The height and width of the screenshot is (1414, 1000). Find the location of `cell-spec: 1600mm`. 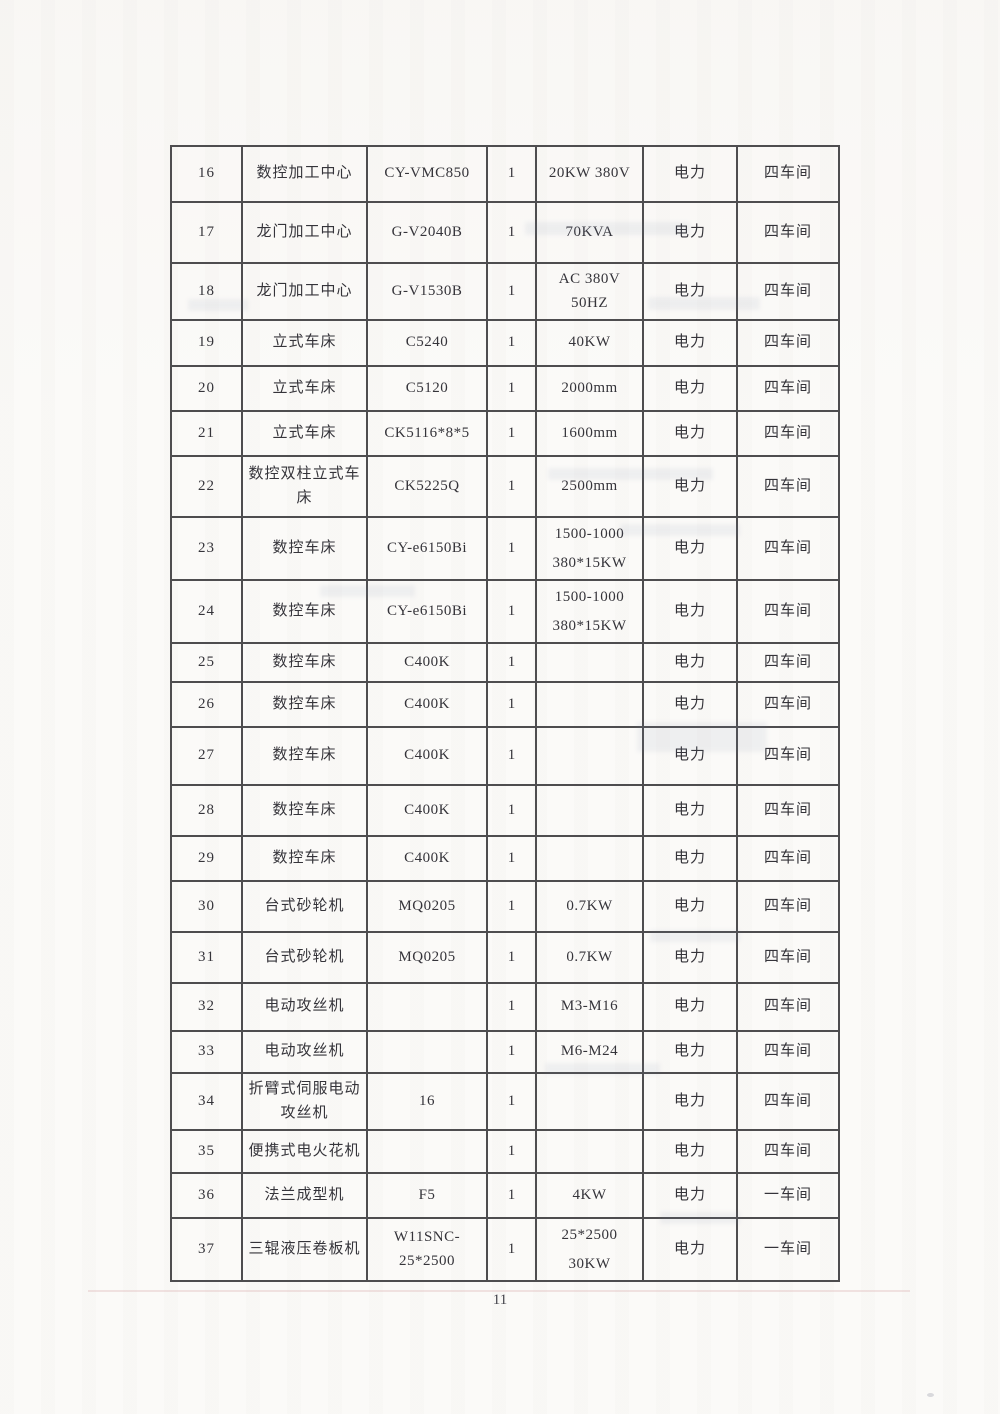

cell-spec: 1600mm is located at coordinates (589, 433).